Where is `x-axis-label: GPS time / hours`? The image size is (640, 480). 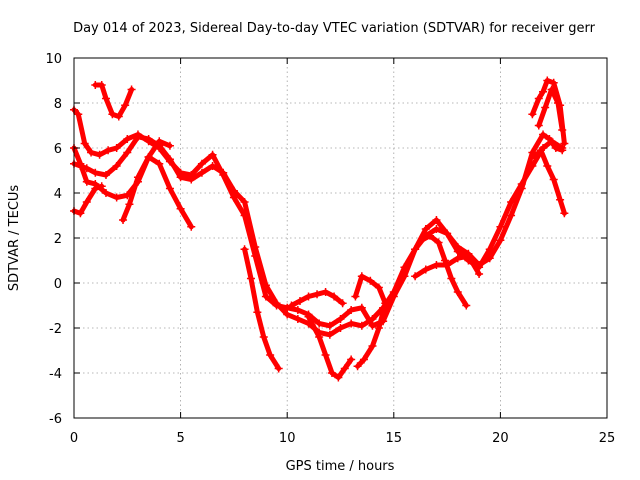
x-axis-label: GPS time / hours is located at coordinates (340, 466).